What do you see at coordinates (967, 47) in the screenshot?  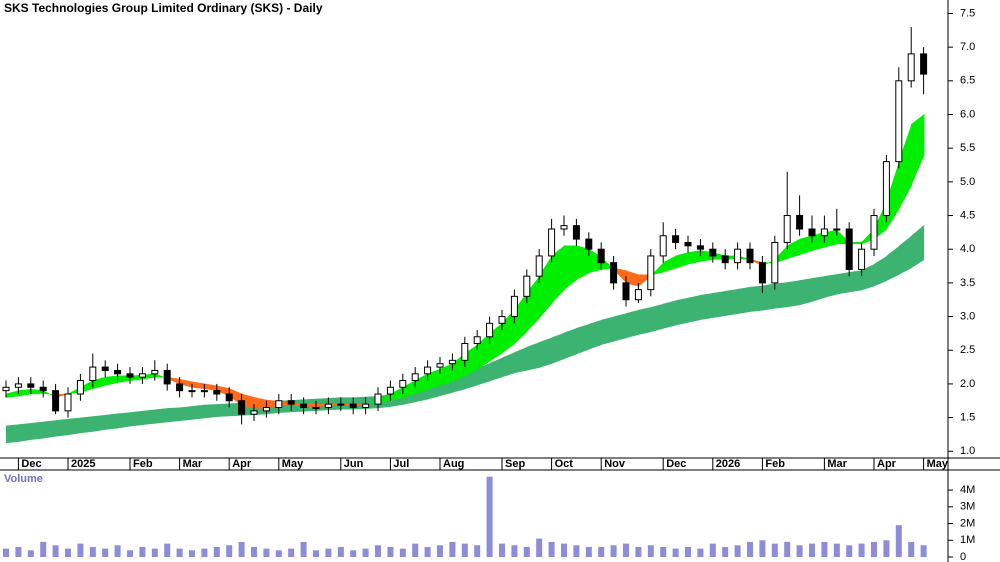 I see `y-tick-label: 7.0` at bounding box center [967, 47].